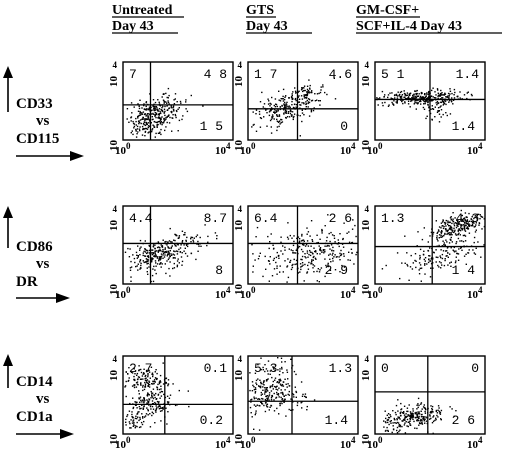 Image resolution: width=520 pixels, height=454 pixels. I want to click on header-gmcsf-line1: GM-CSF+, so click(387, 10).